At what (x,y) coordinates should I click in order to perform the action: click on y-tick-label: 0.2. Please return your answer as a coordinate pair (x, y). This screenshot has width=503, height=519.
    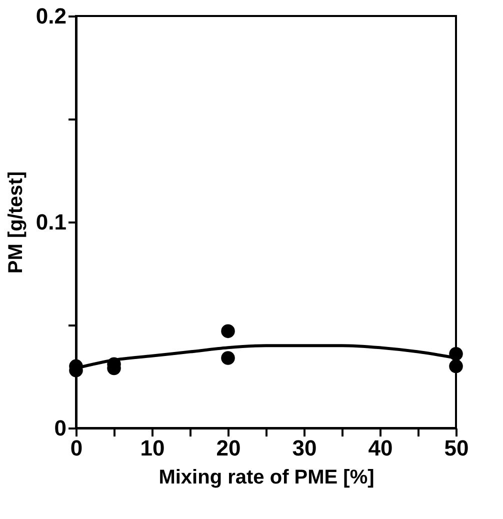
    Looking at the image, I should click on (51, 16).